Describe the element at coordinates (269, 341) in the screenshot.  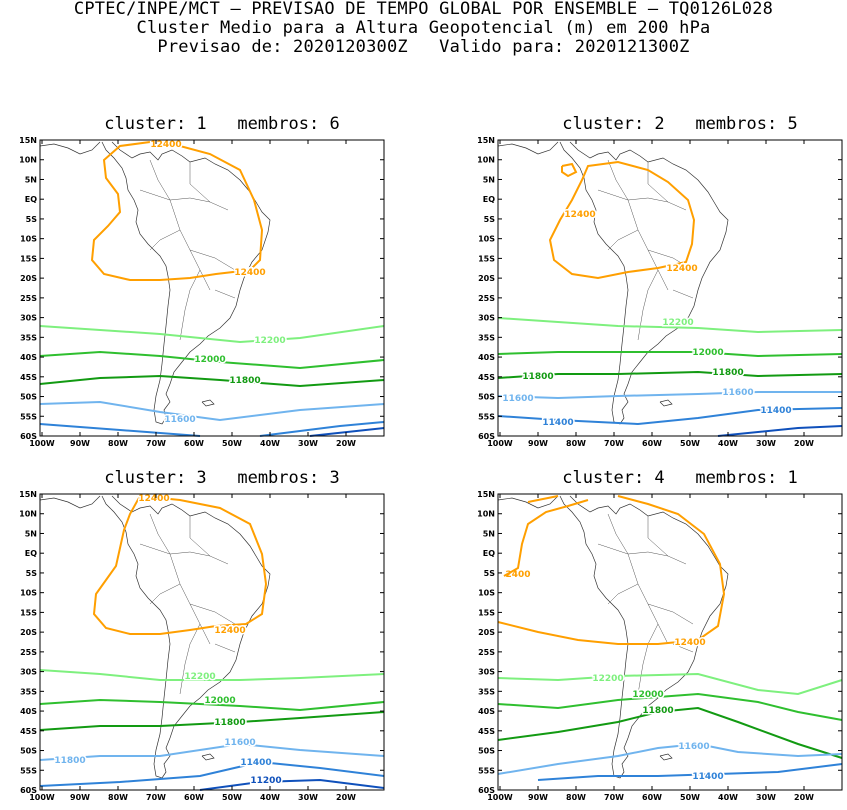
I see `contour-label-12200: 12200` at that location.